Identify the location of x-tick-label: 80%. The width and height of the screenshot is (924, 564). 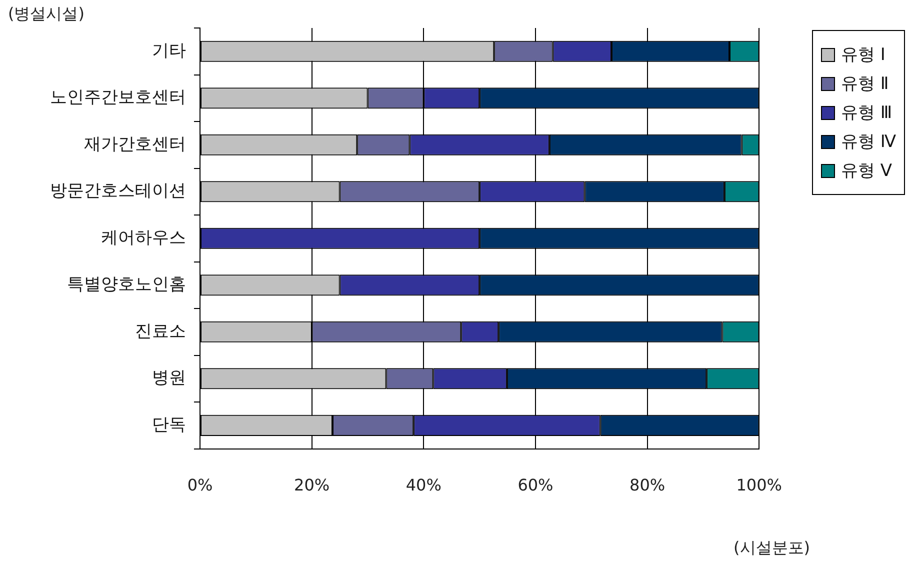
(648, 485).